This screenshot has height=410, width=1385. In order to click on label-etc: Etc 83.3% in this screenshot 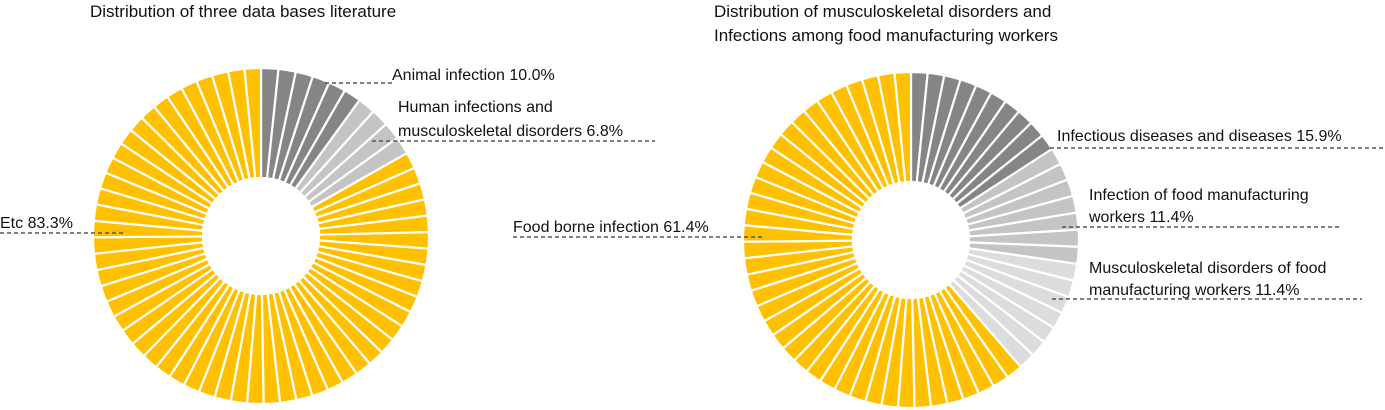, I will do `click(36, 223)`.